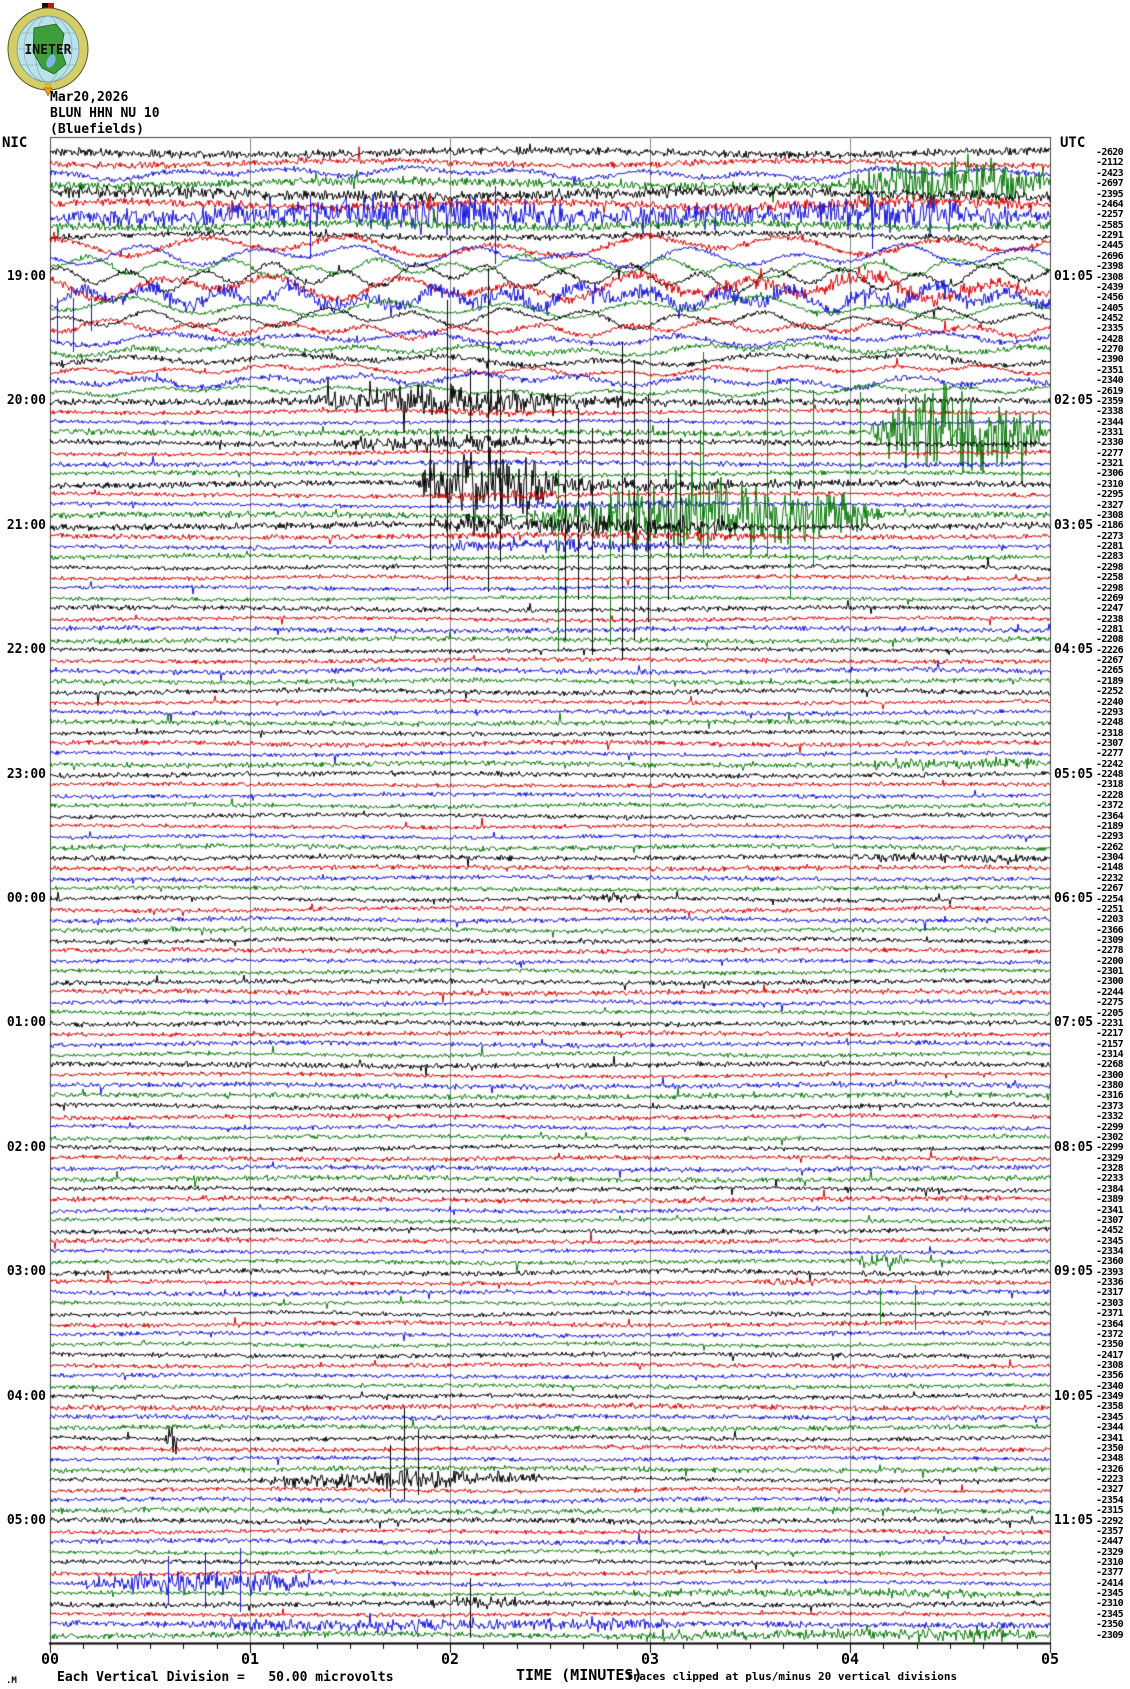  I want to click on trace-offset-value: -2366, so click(1110, 930).